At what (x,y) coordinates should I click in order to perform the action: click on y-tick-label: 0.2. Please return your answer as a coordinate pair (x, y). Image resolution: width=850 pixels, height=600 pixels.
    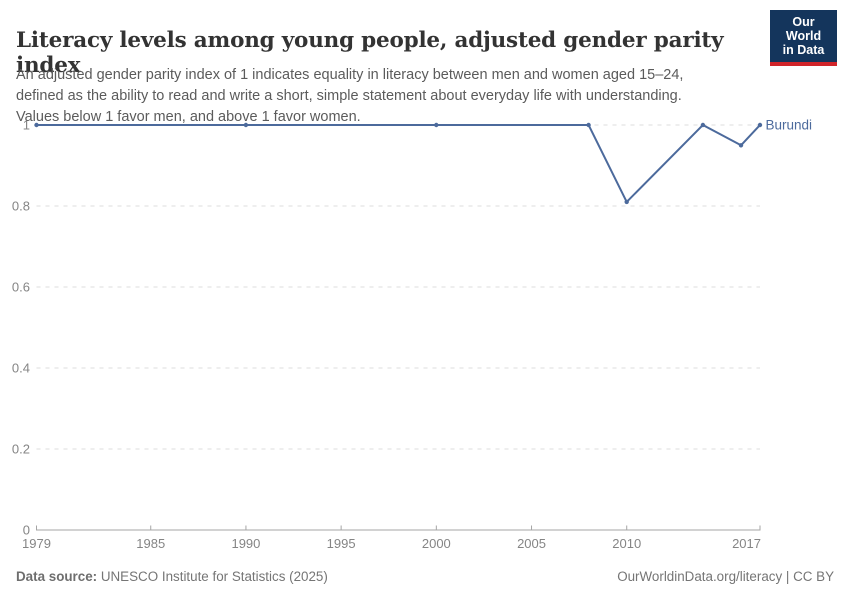
    Looking at the image, I should click on (21, 449).